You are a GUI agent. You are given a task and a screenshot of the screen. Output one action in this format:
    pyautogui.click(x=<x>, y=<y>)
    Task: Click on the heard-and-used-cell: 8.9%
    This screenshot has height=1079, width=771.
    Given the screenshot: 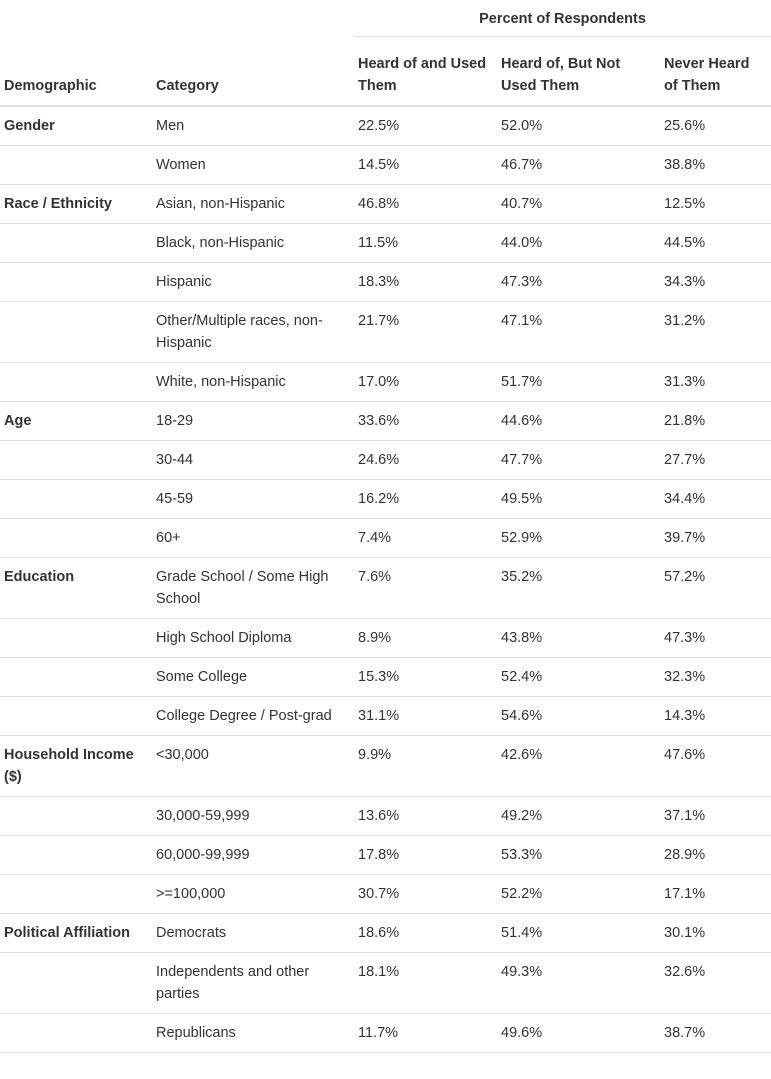 What is the action you would take?
    pyautogui.click(x=425, y=638)
    